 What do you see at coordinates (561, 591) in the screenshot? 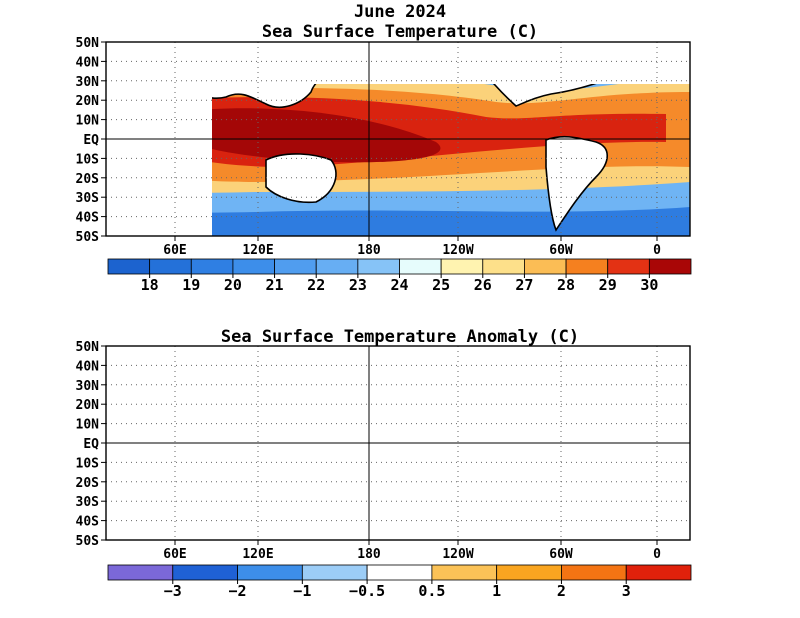
I see `anomaly-colorbar-label: 2` at bounding box center [561, 591].